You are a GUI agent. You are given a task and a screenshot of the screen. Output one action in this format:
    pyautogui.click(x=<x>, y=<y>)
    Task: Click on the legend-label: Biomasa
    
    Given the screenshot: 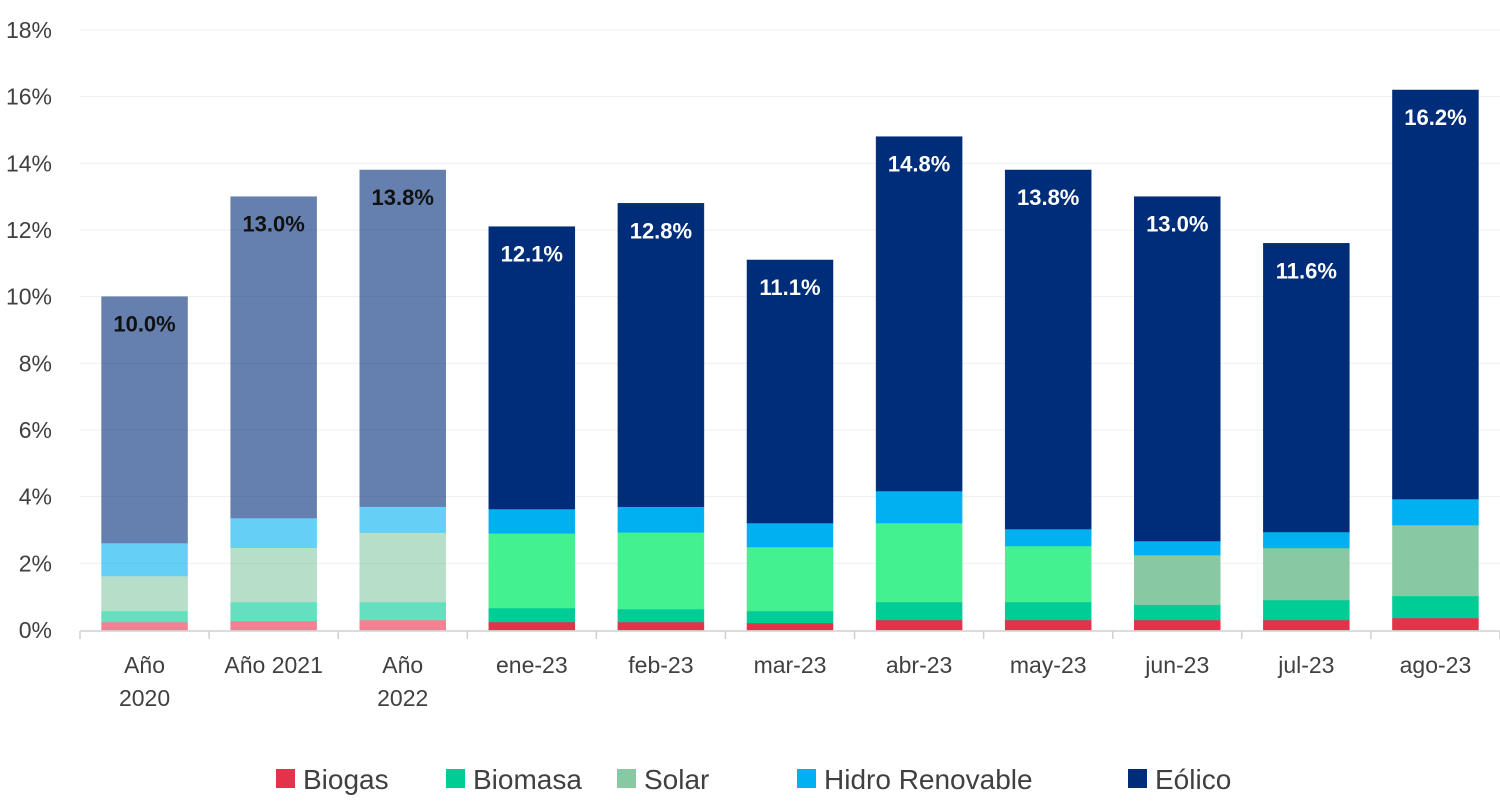 What is the action you would take?
    pyautogui.click(x=527, y=779)
    